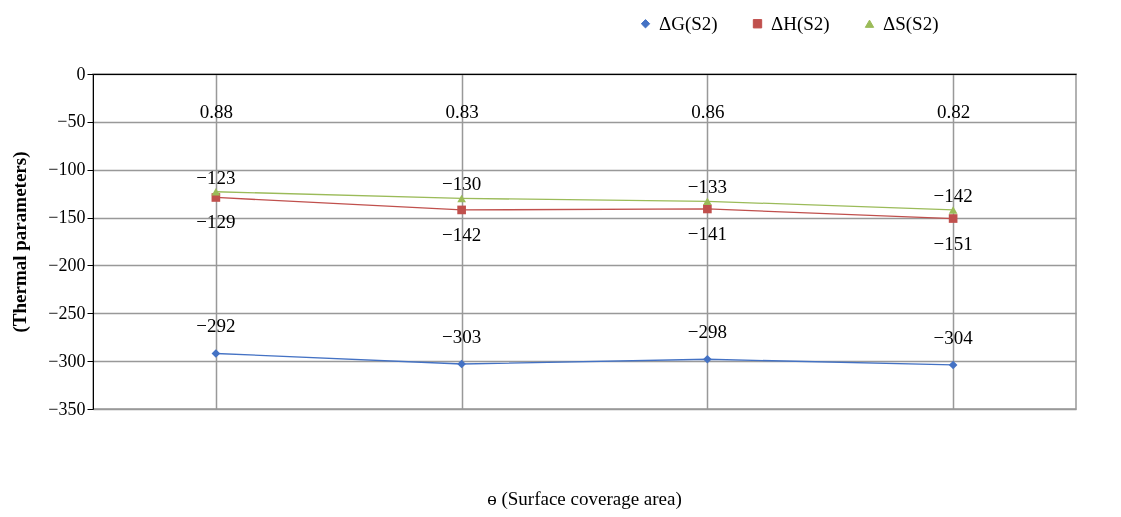 The width and height of the screenshot is (1121, 517). Describe the element at coordinates (707, 233) in the screenshot. I see `data-label: −141` at that location.